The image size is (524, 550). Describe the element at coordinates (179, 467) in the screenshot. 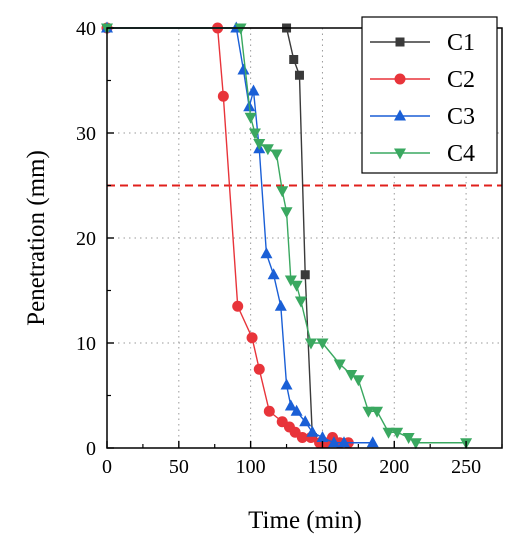

I see `x-tick-label: 50` at that location.